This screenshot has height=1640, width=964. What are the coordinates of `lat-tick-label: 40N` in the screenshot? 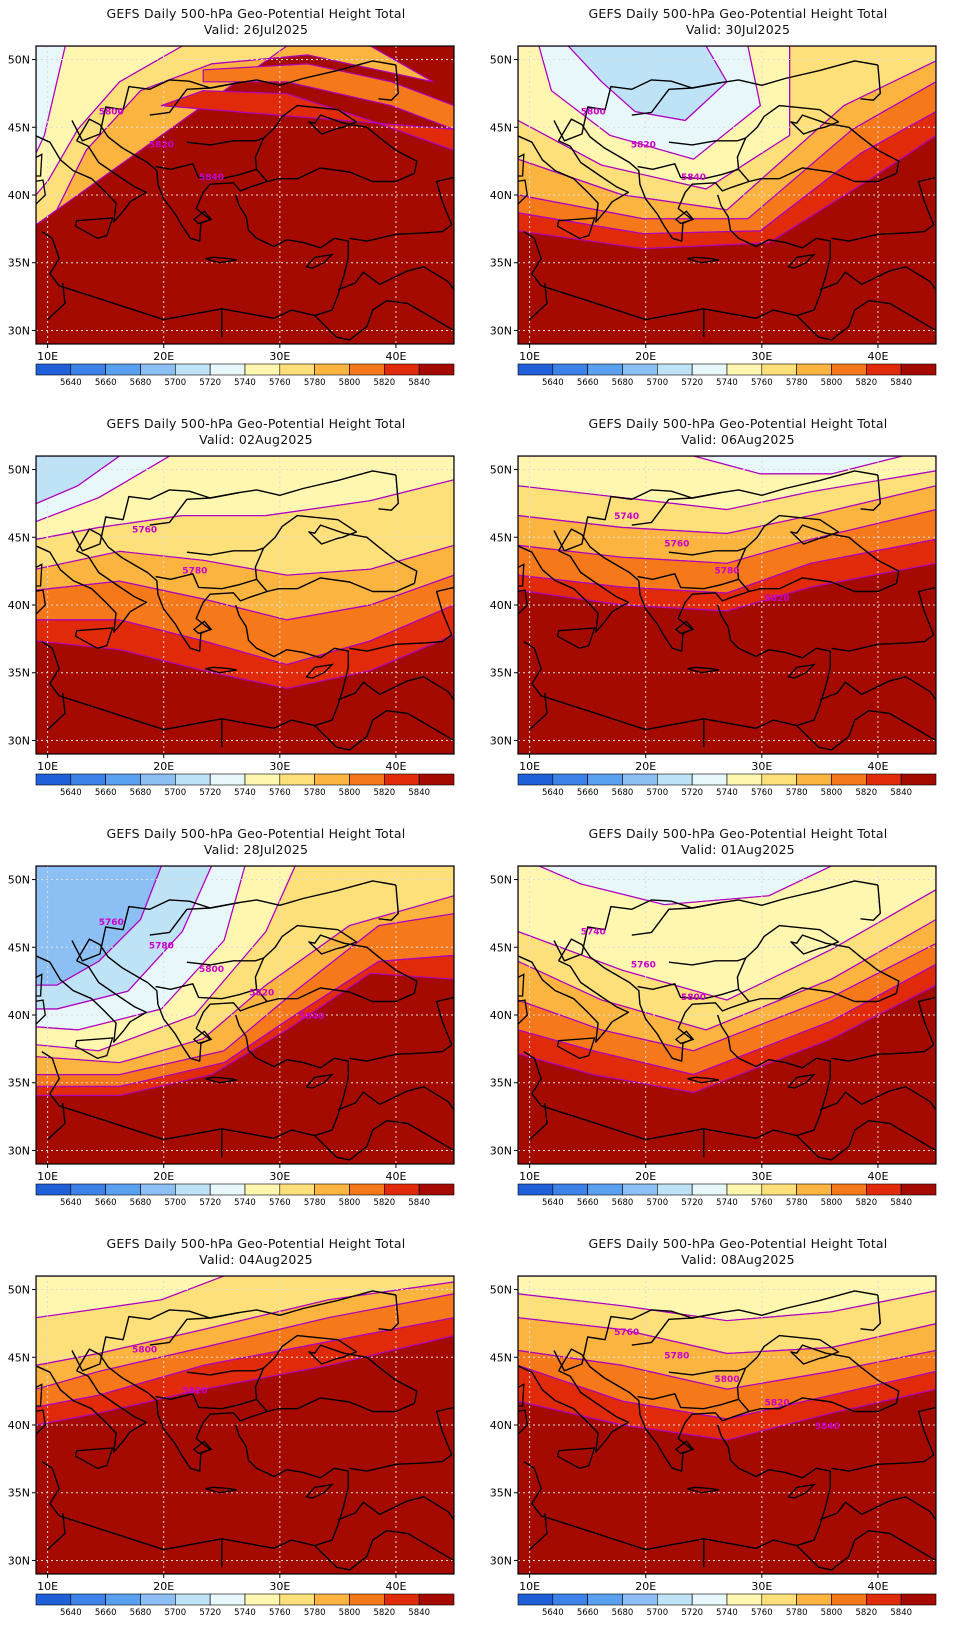 It's located at (501, 195).